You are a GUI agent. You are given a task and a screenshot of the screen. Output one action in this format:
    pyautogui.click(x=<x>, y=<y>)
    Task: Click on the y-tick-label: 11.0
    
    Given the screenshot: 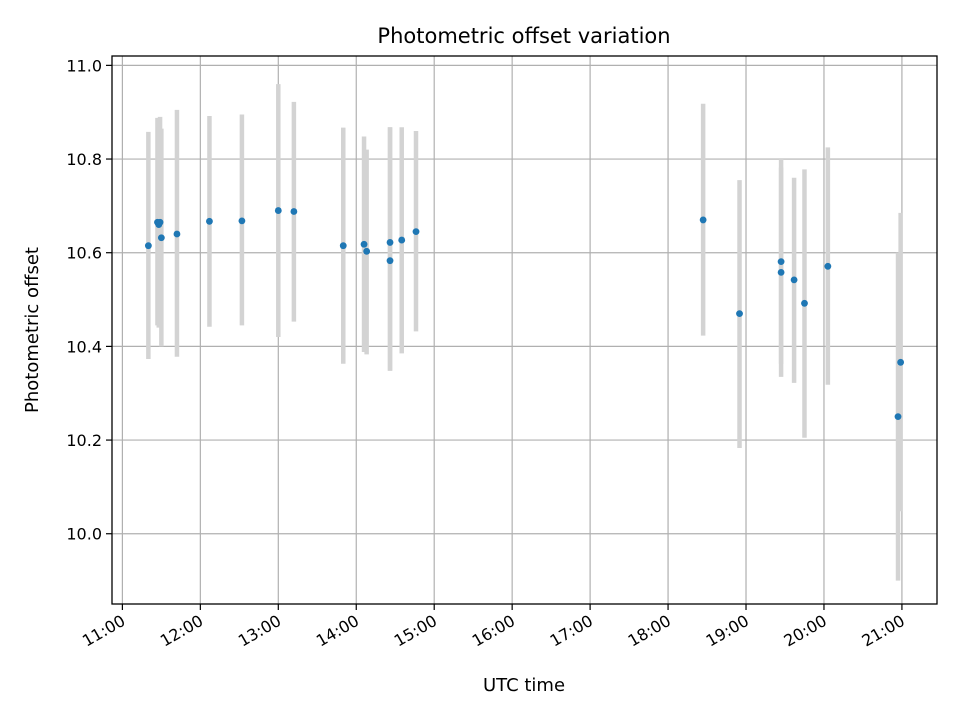 What is the action you would take?
    pyautogui.click(x=84, y=65)
    